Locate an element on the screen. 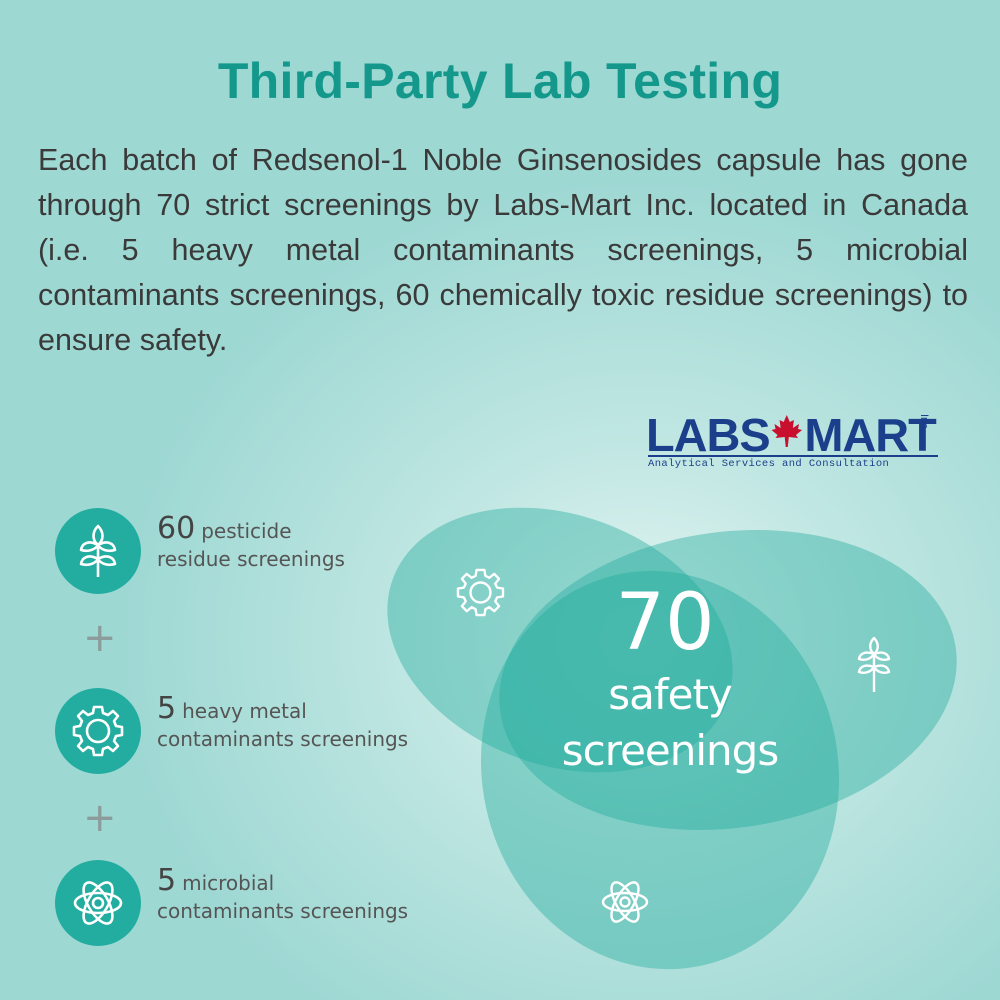  center-number: 70 is located at coordinates (665, 623).